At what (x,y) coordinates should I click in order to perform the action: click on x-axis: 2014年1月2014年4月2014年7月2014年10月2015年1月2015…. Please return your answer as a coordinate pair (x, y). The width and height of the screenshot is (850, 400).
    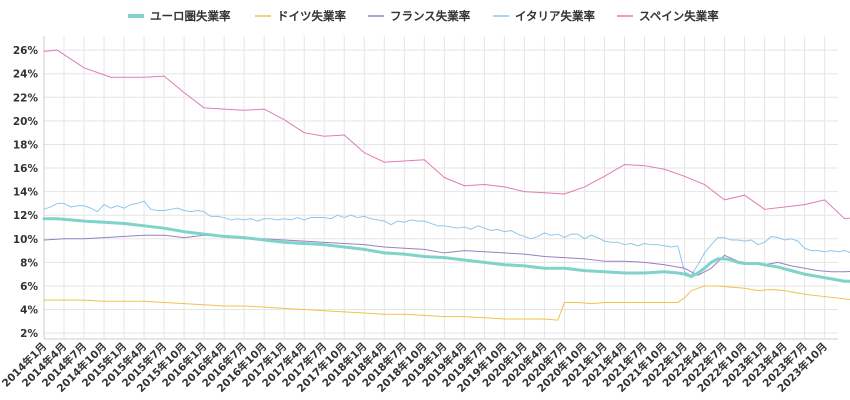
    Looking at the image, I should click on (419, 366).